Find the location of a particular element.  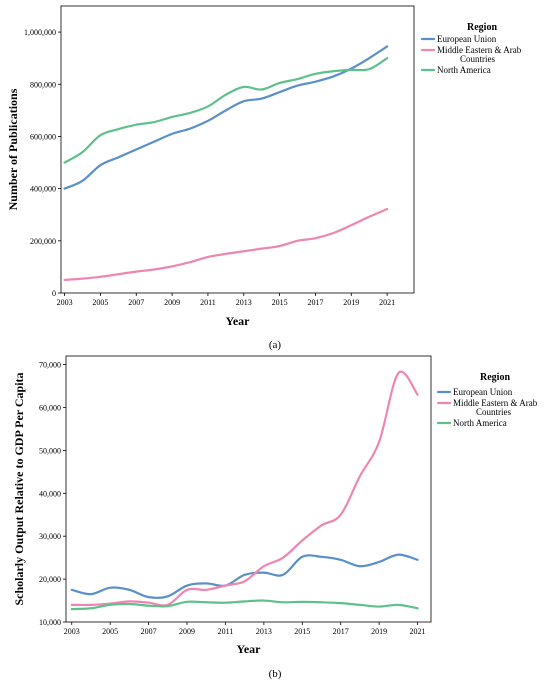

y-tick-label: 70,000 is located at coordinates (50, 365).